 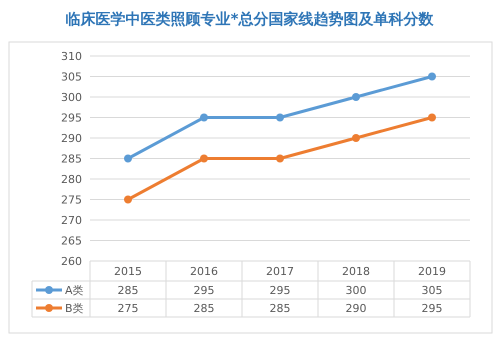 I want to click on y-tick-label: 300, so click(x=71, y=97).